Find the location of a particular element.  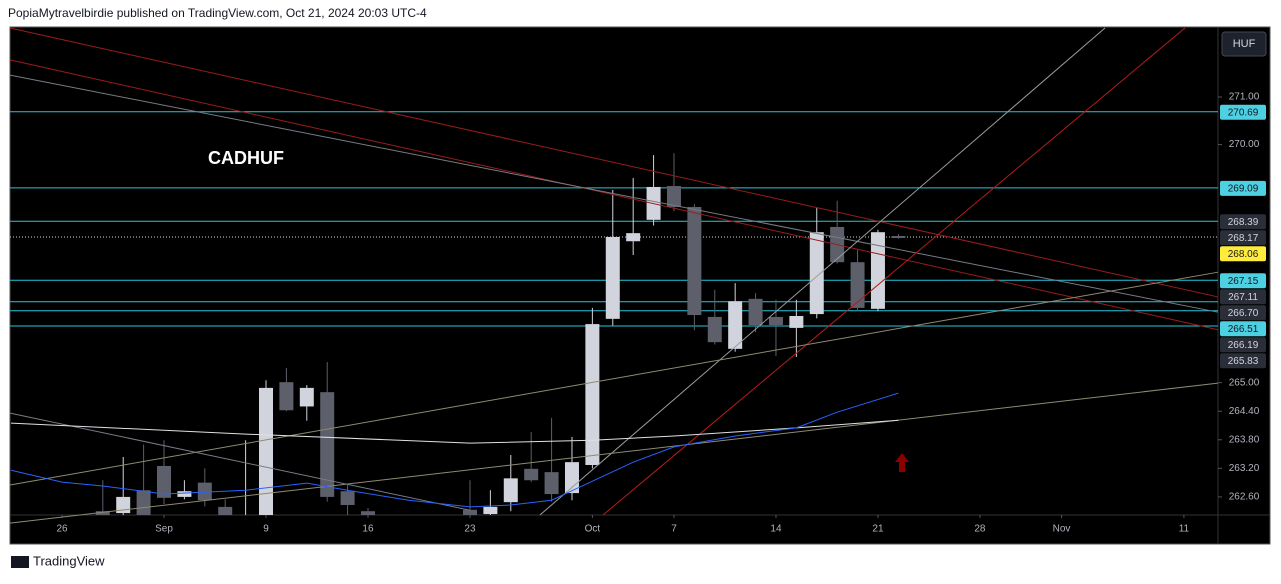

x-tick-label: Nov is located at coordinates (1062, 529).